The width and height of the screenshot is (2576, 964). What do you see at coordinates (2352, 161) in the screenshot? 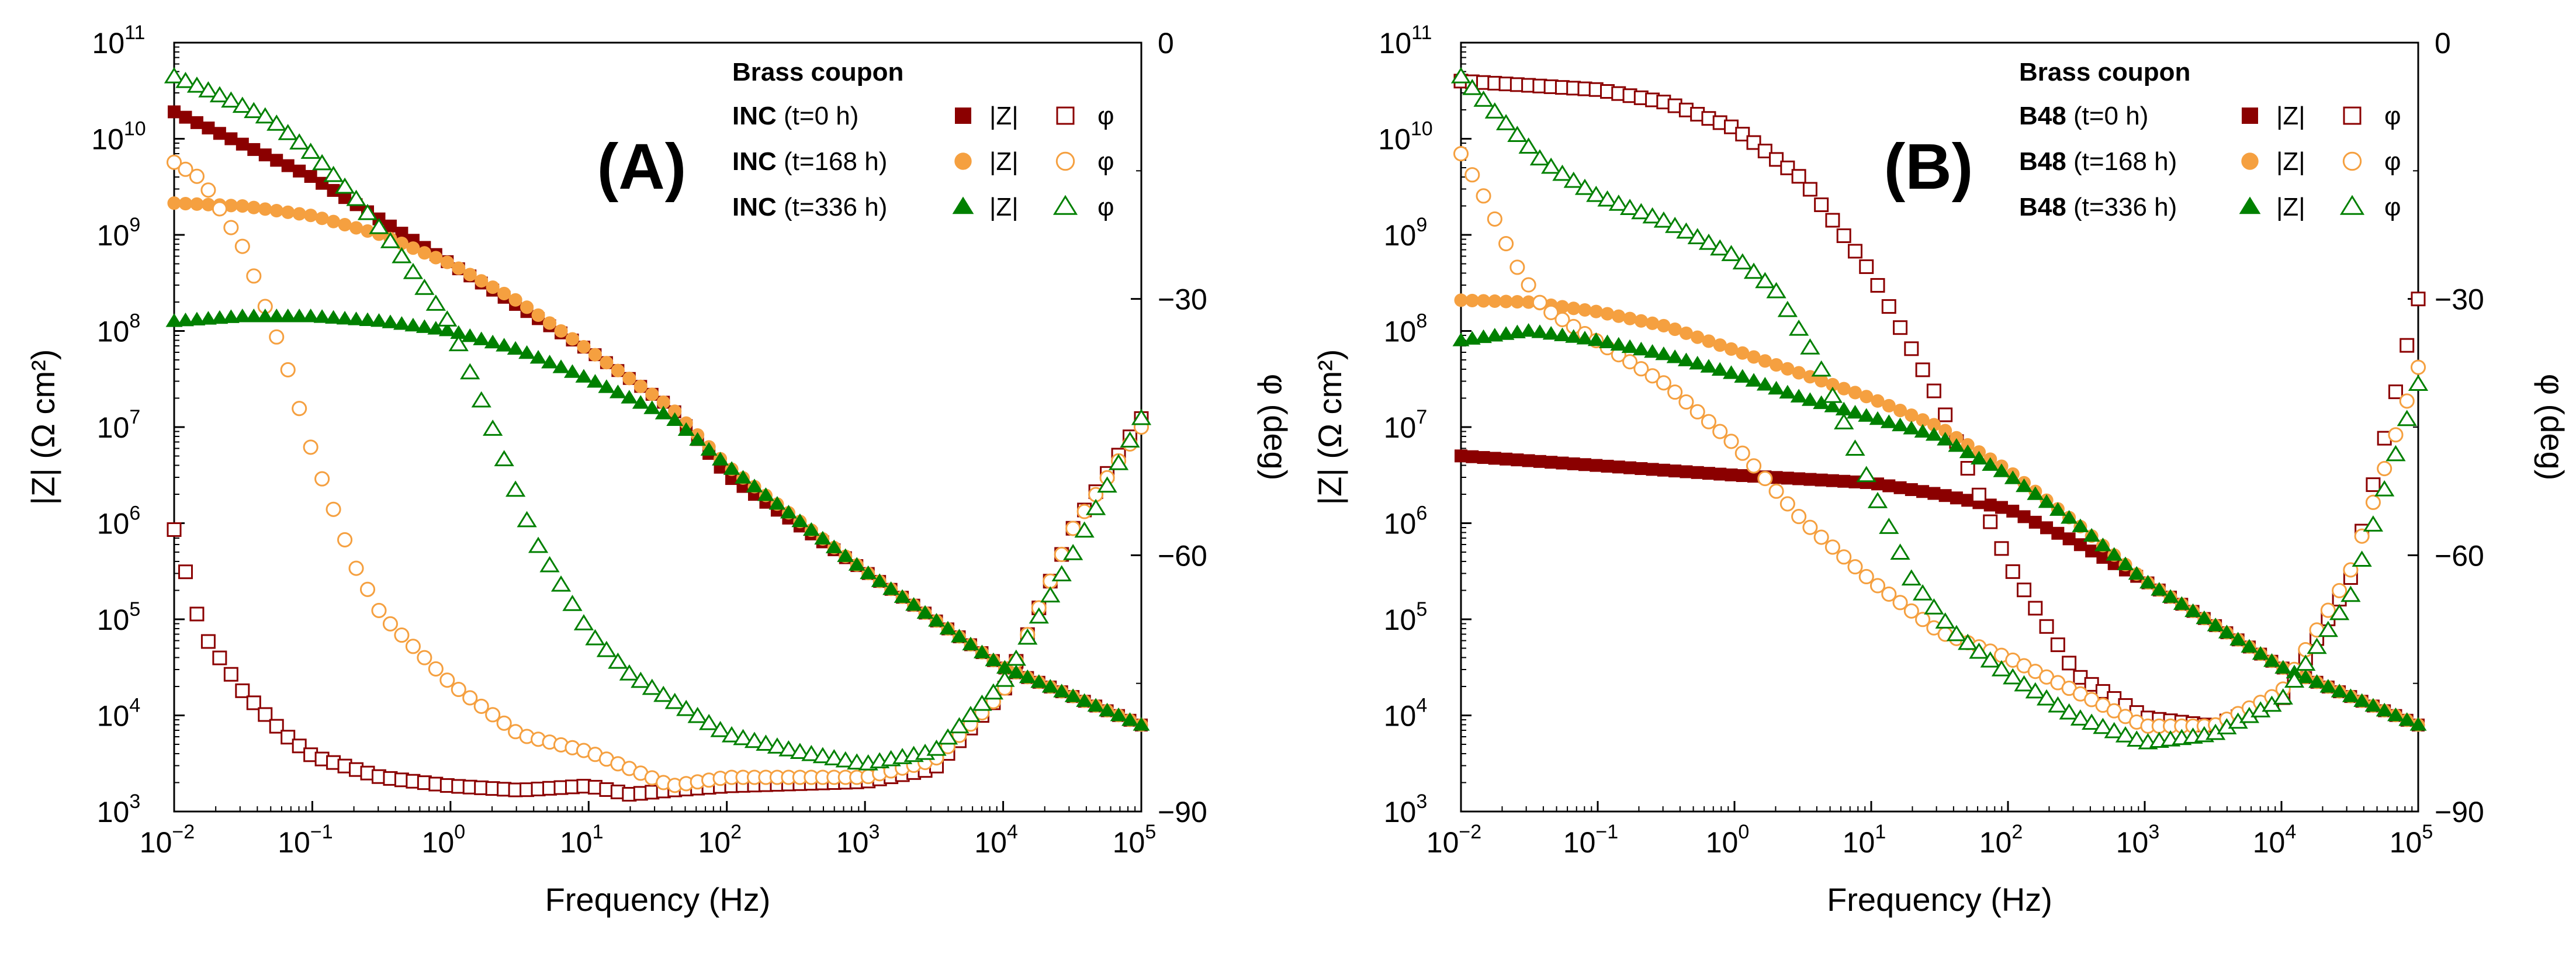
I see `legend-phase-marker` at bounding box center [2352, 161].